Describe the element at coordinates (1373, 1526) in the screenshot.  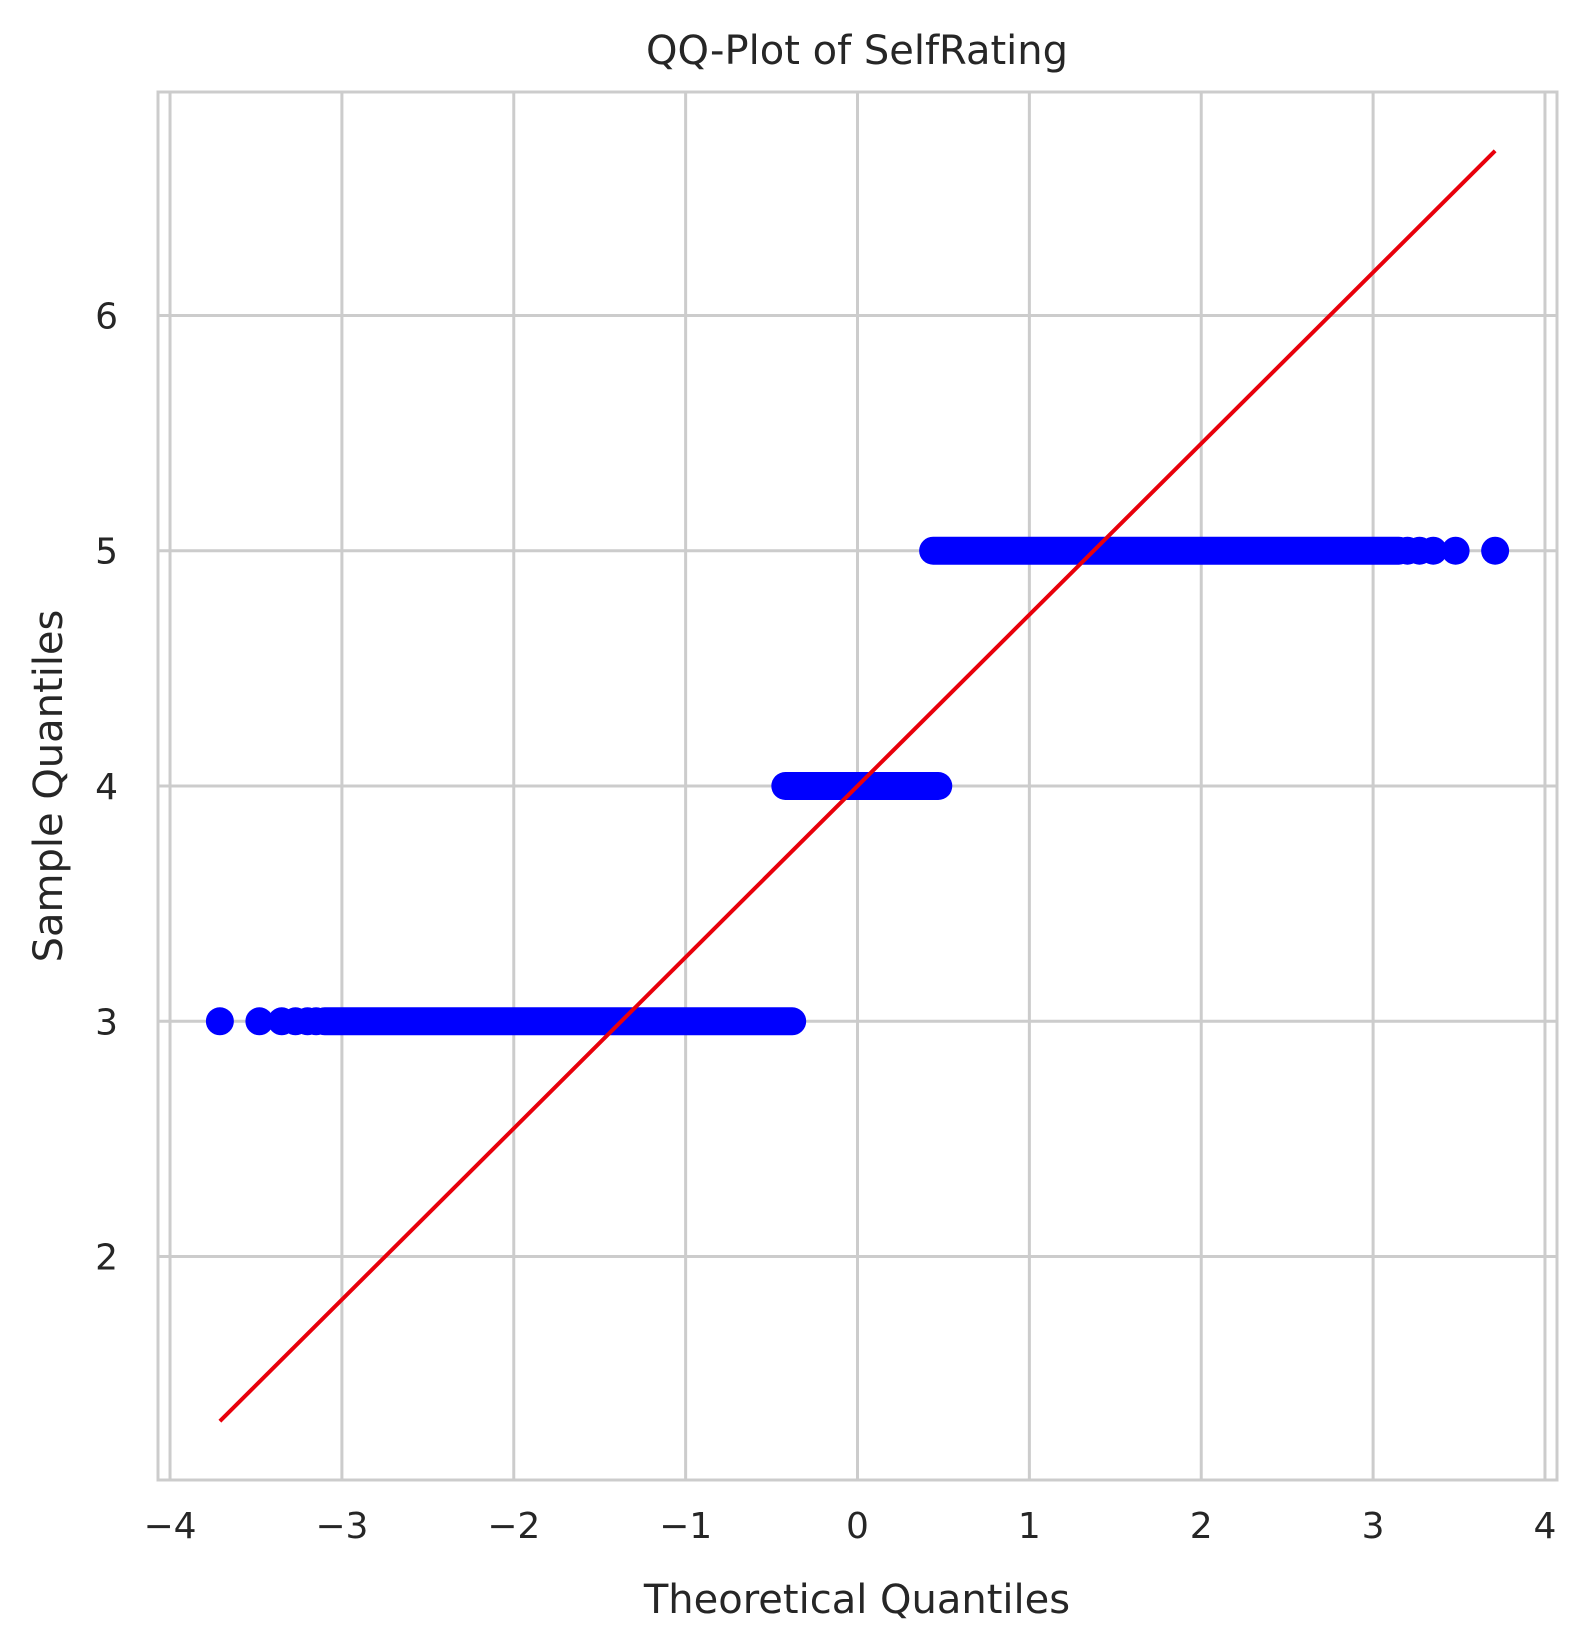
I see `x-tick-label: 3` at that location.